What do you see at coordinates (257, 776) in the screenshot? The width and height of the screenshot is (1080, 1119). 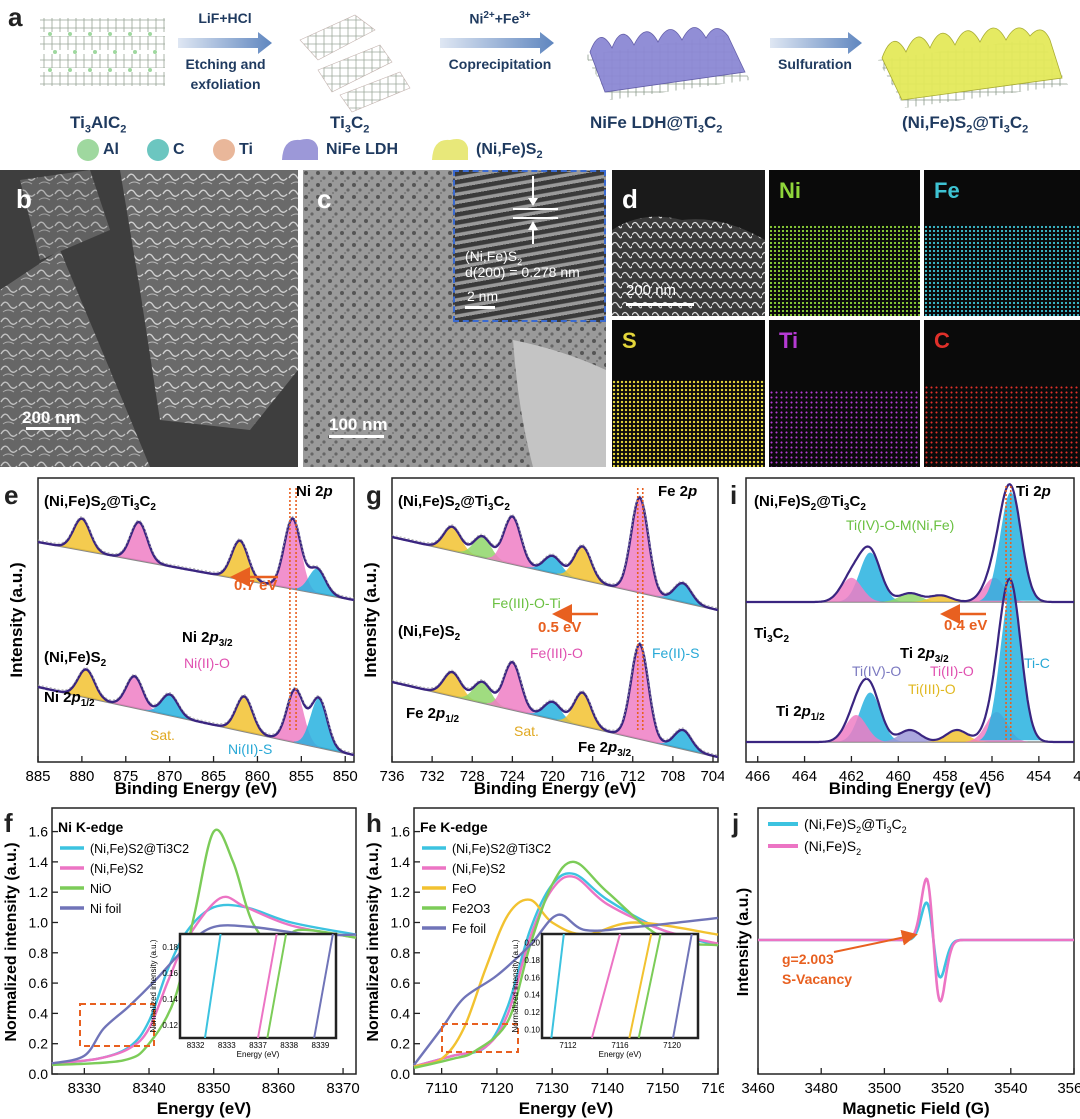 I see `x-tick-label-e-5: 860` at bounding box center [257, 776].